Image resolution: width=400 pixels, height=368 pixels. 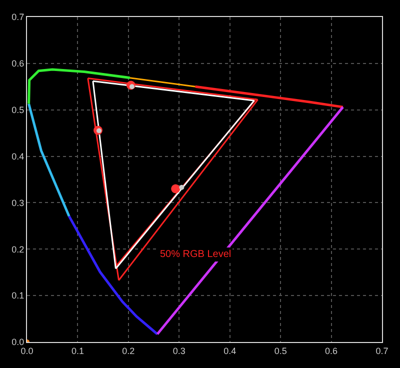 What do you see at coordinates (280, 351) in the screenshot?
I see `x-tick-label: 0.5` at bounding box center [280, 351].